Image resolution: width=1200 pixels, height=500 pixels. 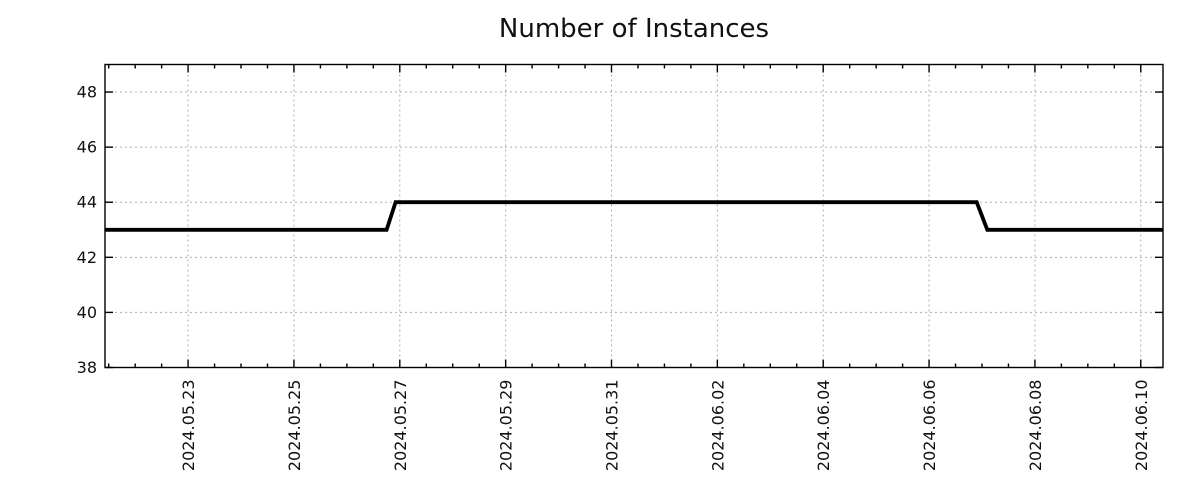 What do you see at coordinates (87, 312) in the screenshot?
I see `y-tick-label: 40` at bounding box center [87, 312].